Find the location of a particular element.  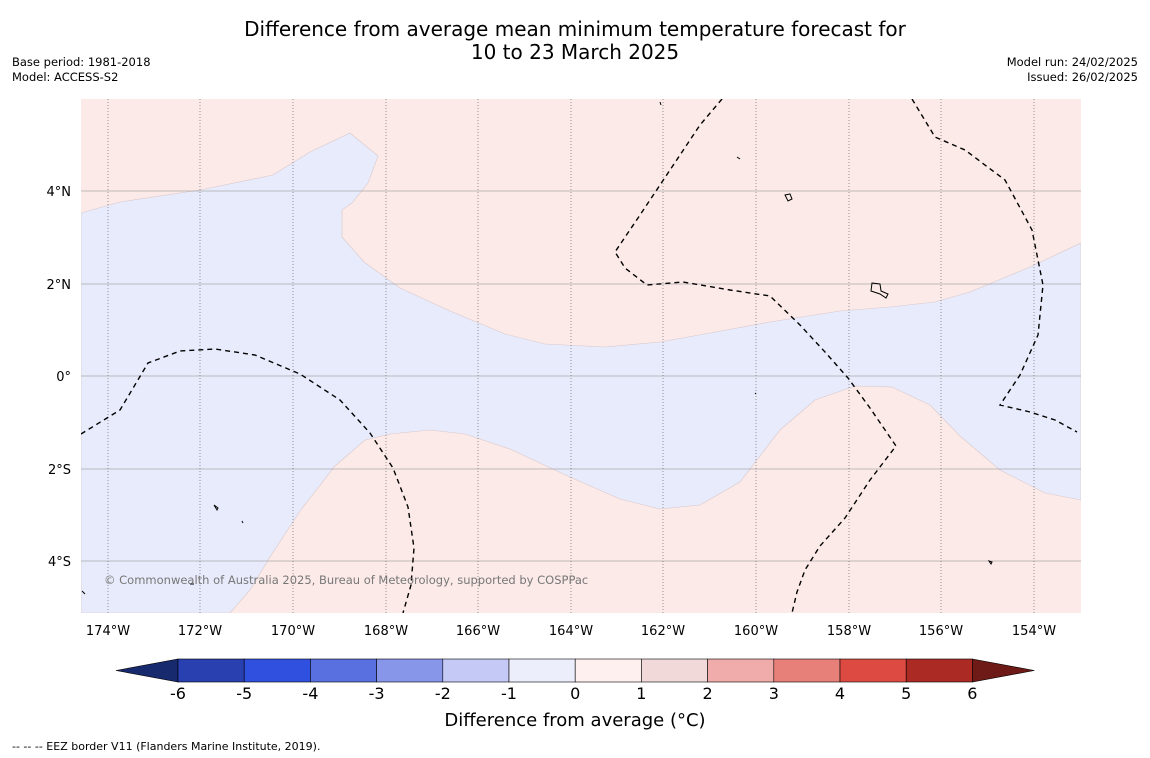

lon-label: 156°W is located at coordinates (941, 631).